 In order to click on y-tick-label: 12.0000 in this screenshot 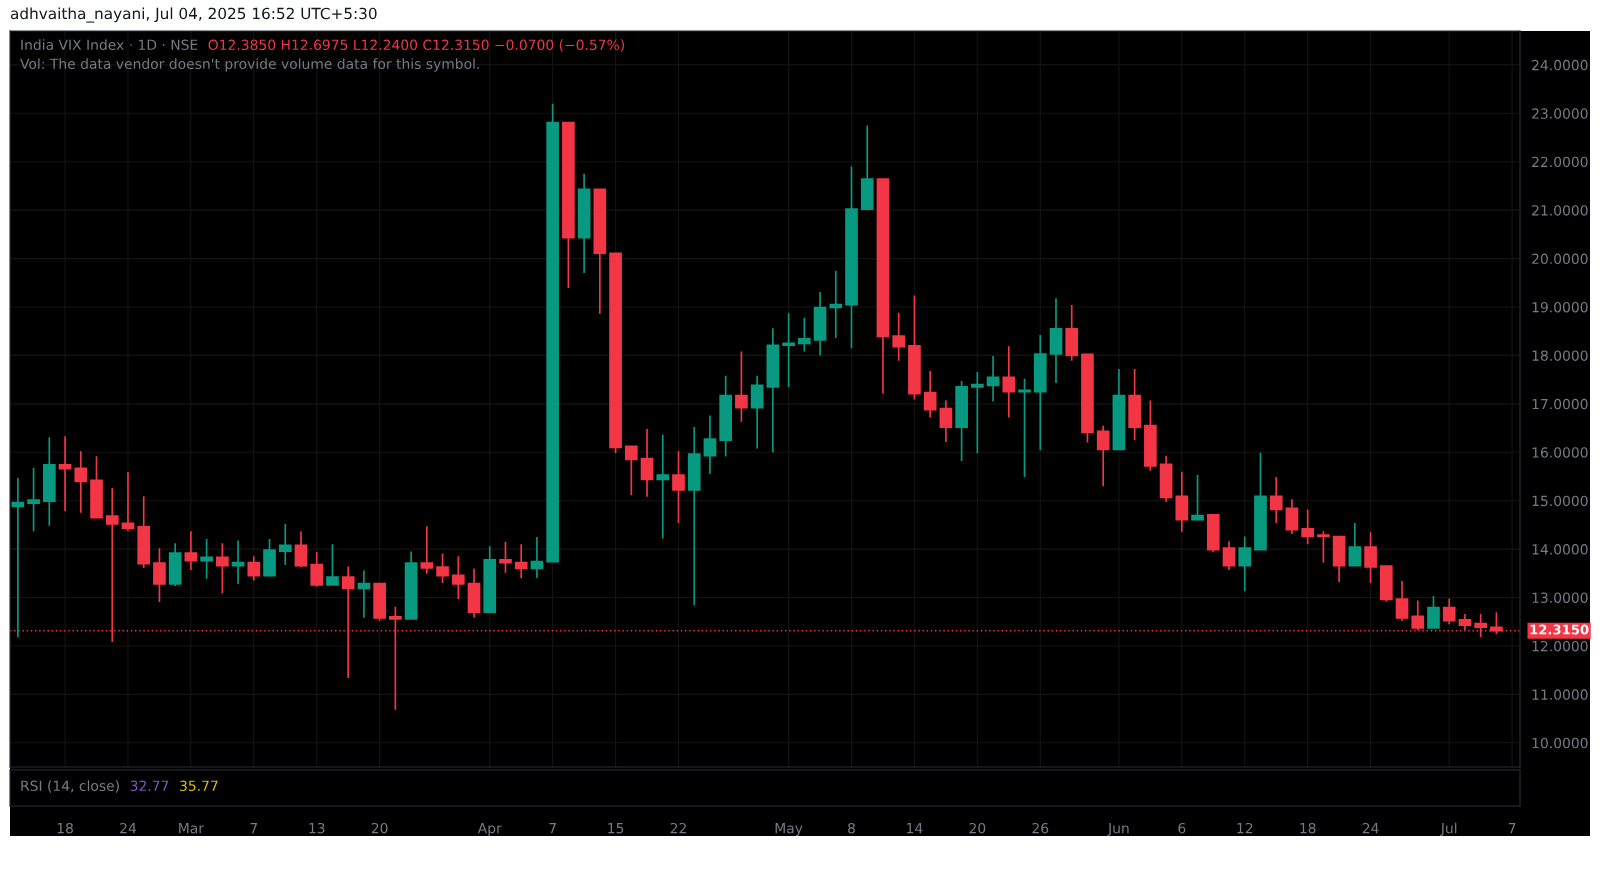, I will do `click(1560, 646)`.